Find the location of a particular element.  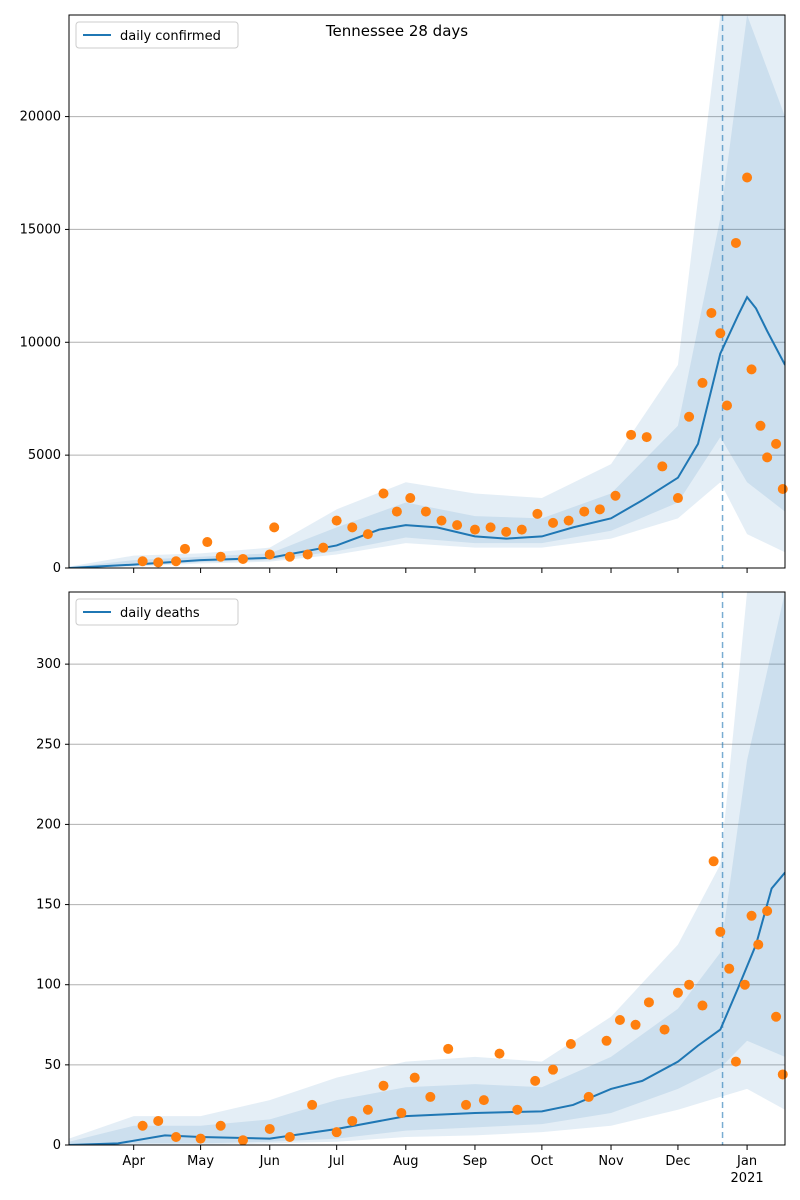

y-tick-label: 100 is located at coordinates (48, 985).